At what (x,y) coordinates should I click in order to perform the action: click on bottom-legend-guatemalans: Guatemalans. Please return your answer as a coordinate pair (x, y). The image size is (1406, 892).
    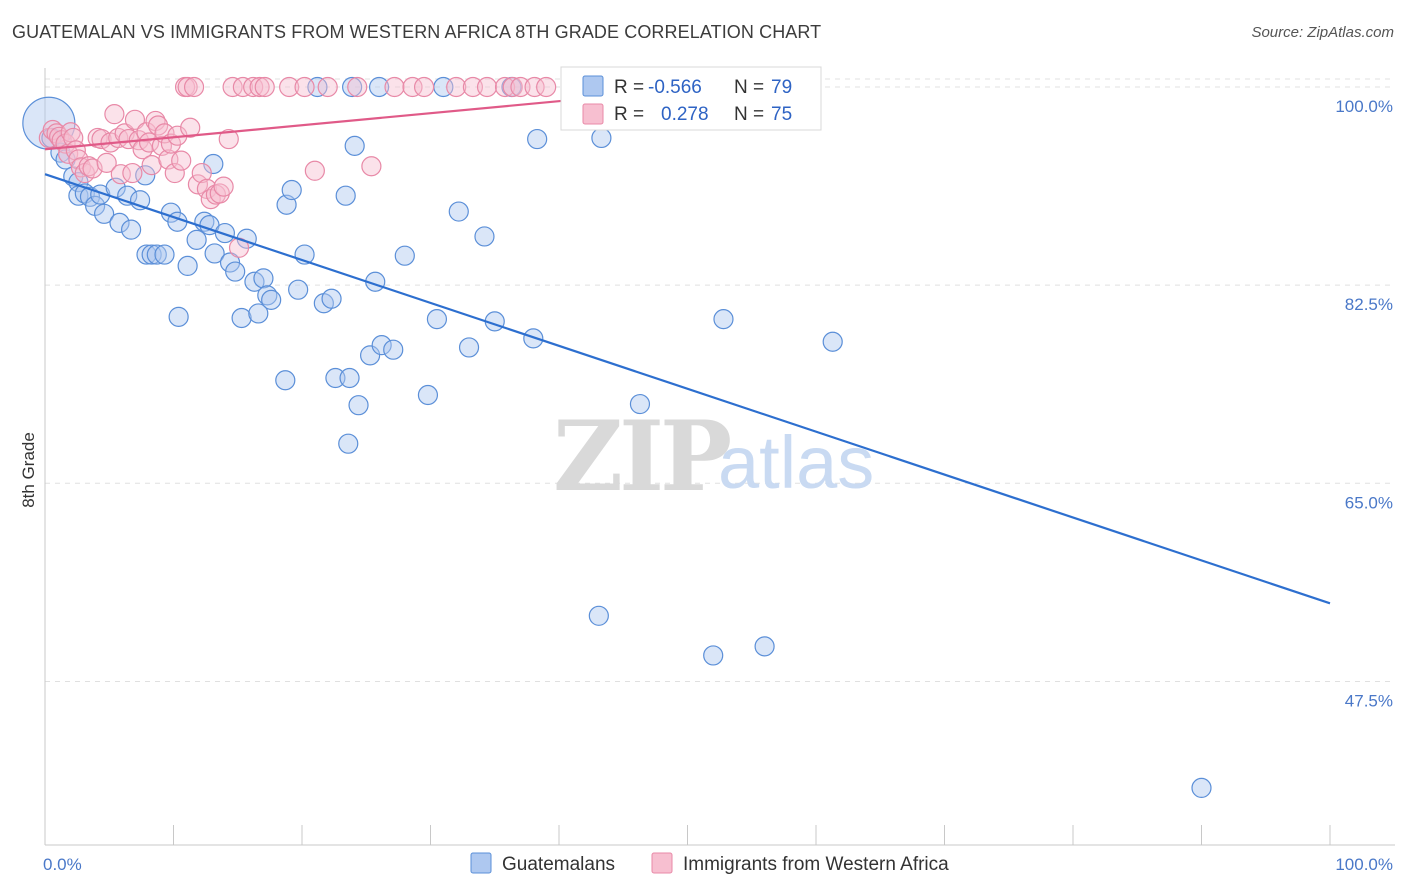
    Looking at the image, I should click on (558, 864).